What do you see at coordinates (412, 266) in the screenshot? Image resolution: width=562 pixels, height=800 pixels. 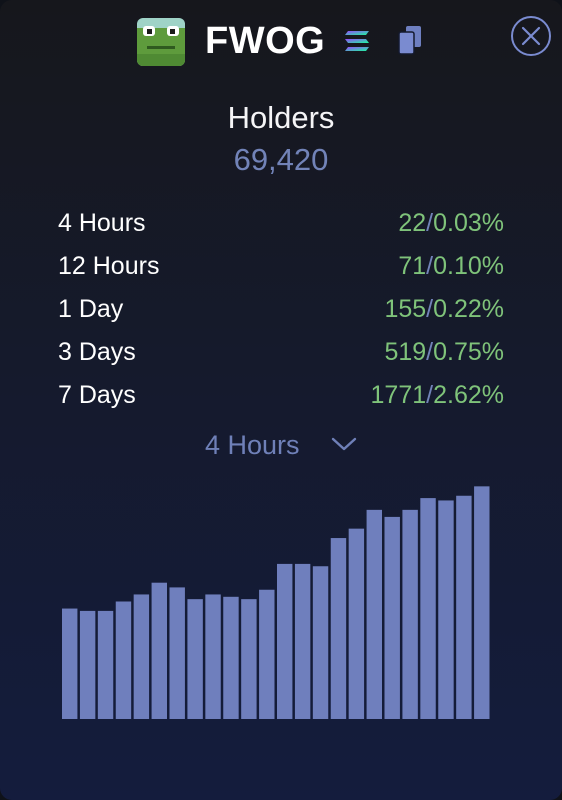 I see `stat-count: 71` at bounding box center [412, 266].